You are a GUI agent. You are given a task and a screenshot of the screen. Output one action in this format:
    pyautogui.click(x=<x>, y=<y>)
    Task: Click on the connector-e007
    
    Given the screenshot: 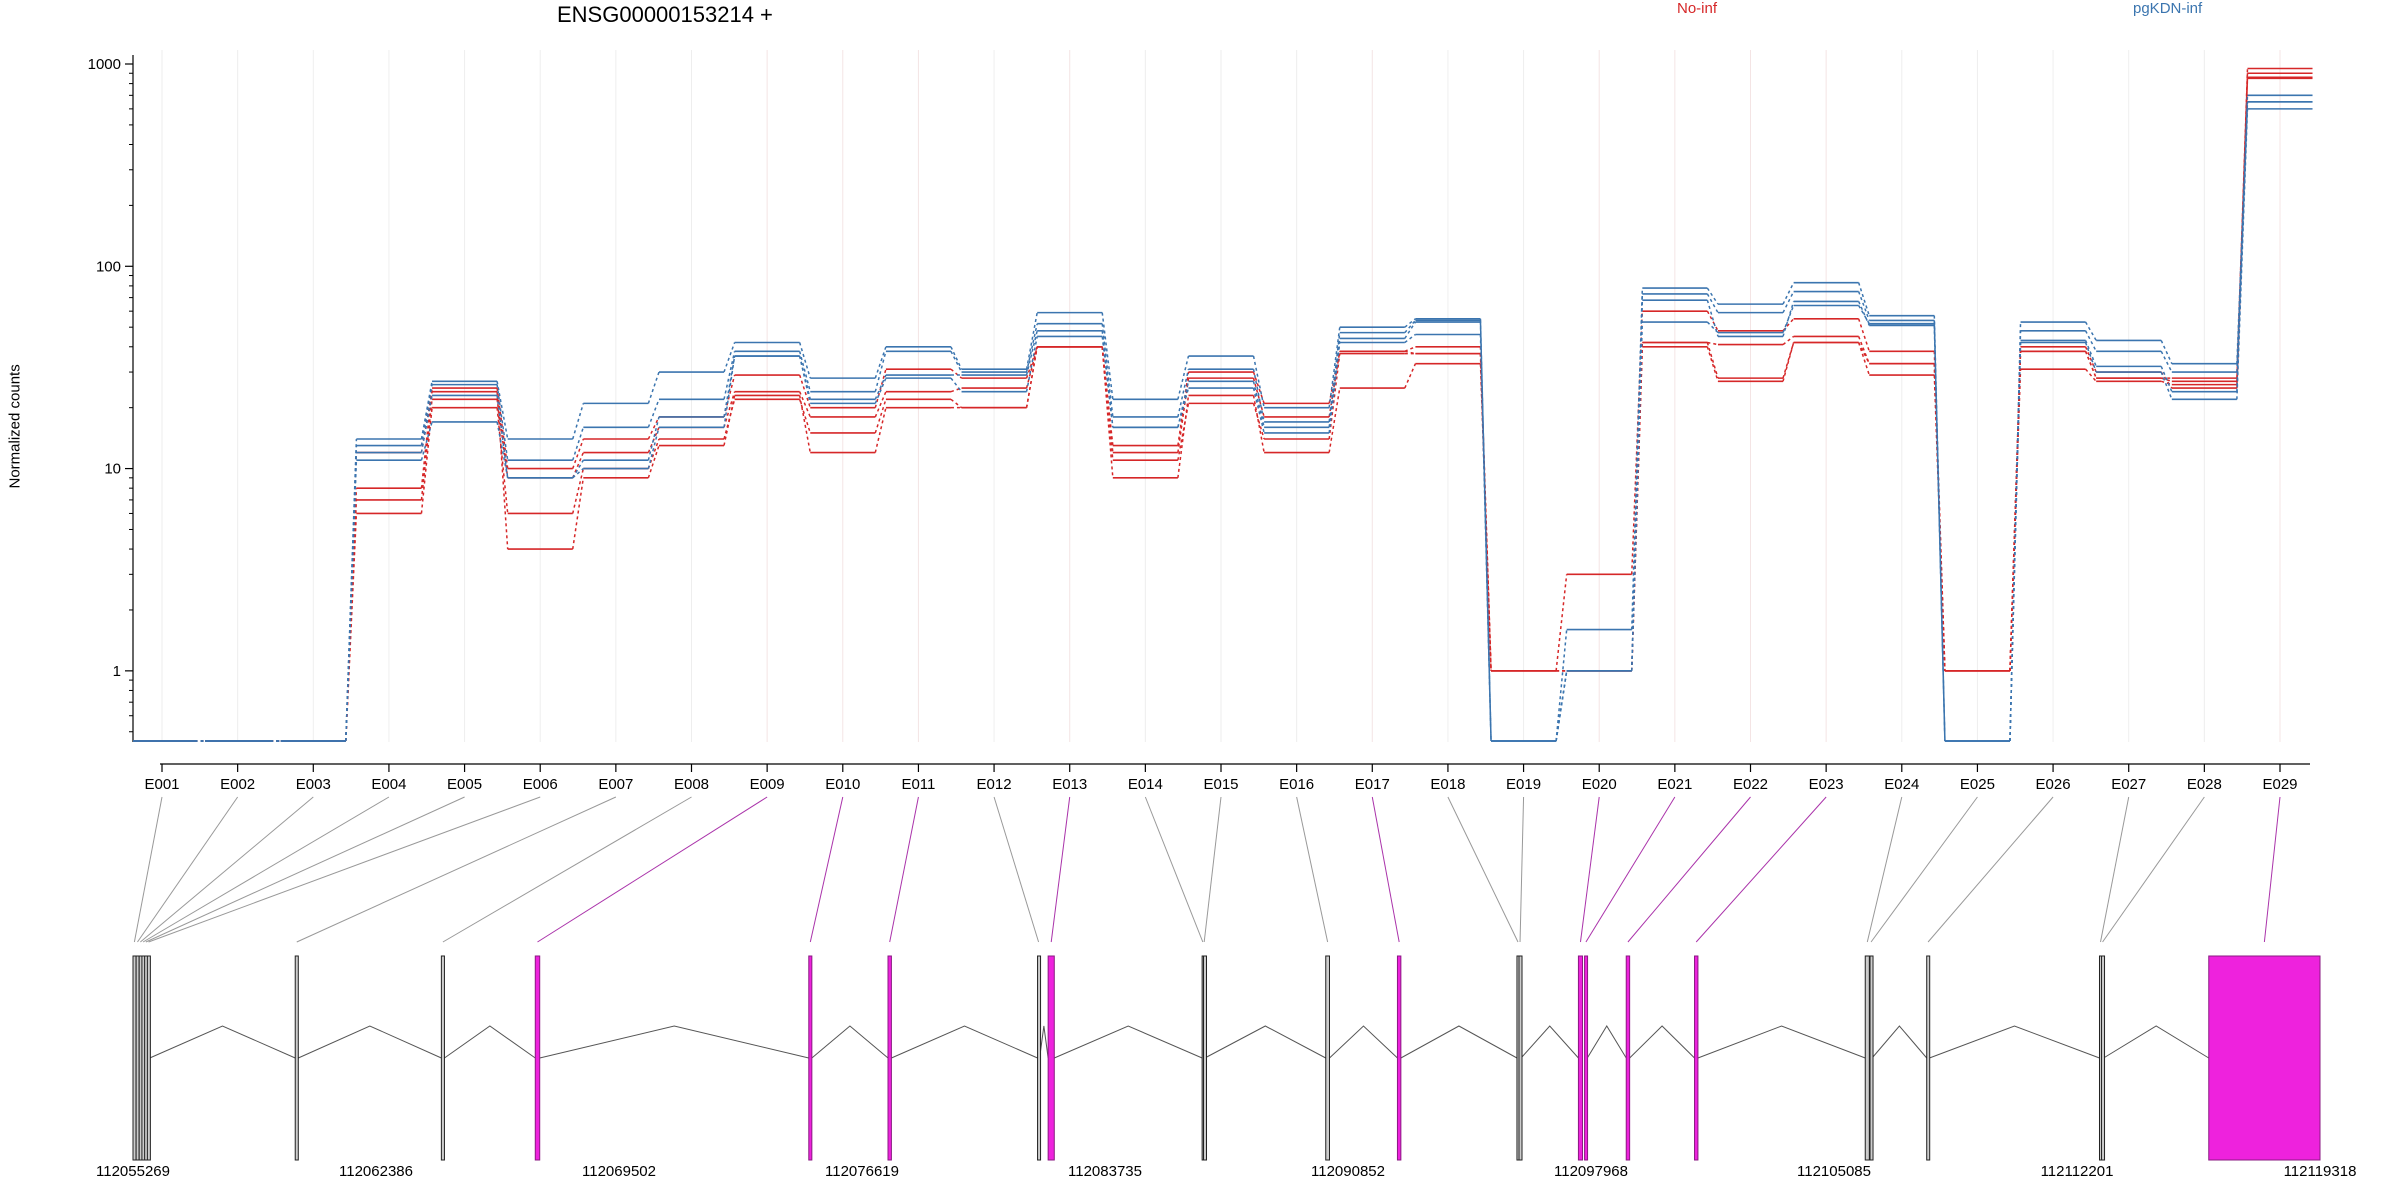 What is the action you would take?
    pyautogui.click(x=456, y=869)
    